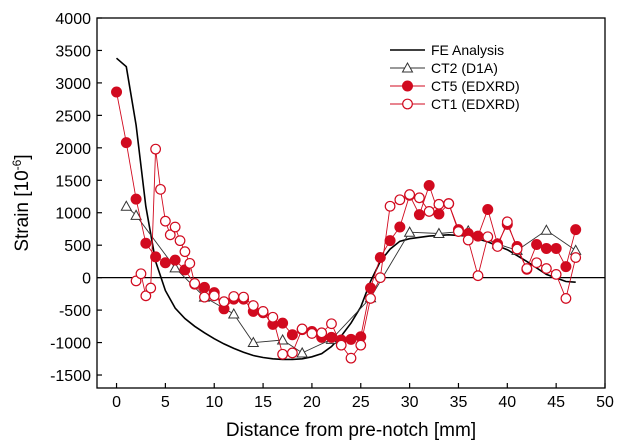  Describe the element at coordinates (312, 402) in the screenshot. I see `x-tick-label: 20` at that location.